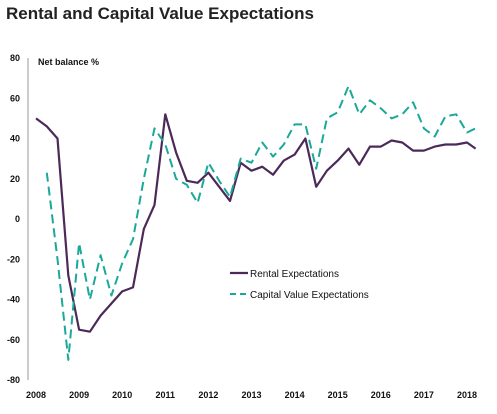 This screenshot has height=414, width=497. Describe the element at coordinates (15, 98) in the screenshot. I see `y-tick-label: 60` at that location.